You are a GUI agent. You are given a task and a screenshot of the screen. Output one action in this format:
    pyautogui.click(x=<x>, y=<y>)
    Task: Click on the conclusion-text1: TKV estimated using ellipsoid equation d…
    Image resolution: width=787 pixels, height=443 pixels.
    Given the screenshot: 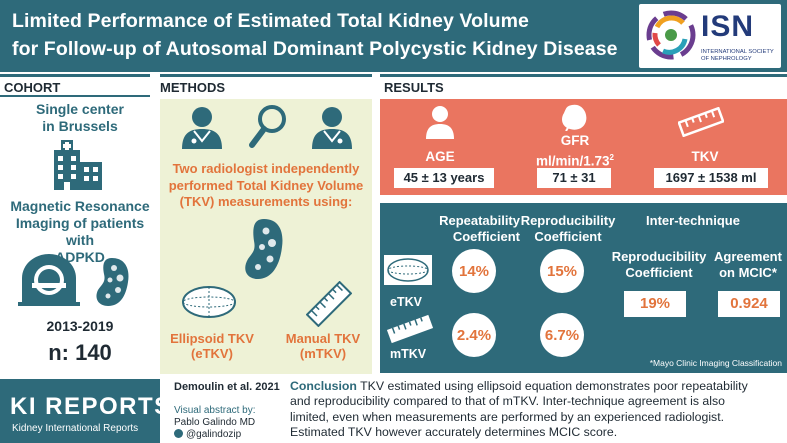 What is the action you would take?
    pyautogui.click(x=552, y=386)
    